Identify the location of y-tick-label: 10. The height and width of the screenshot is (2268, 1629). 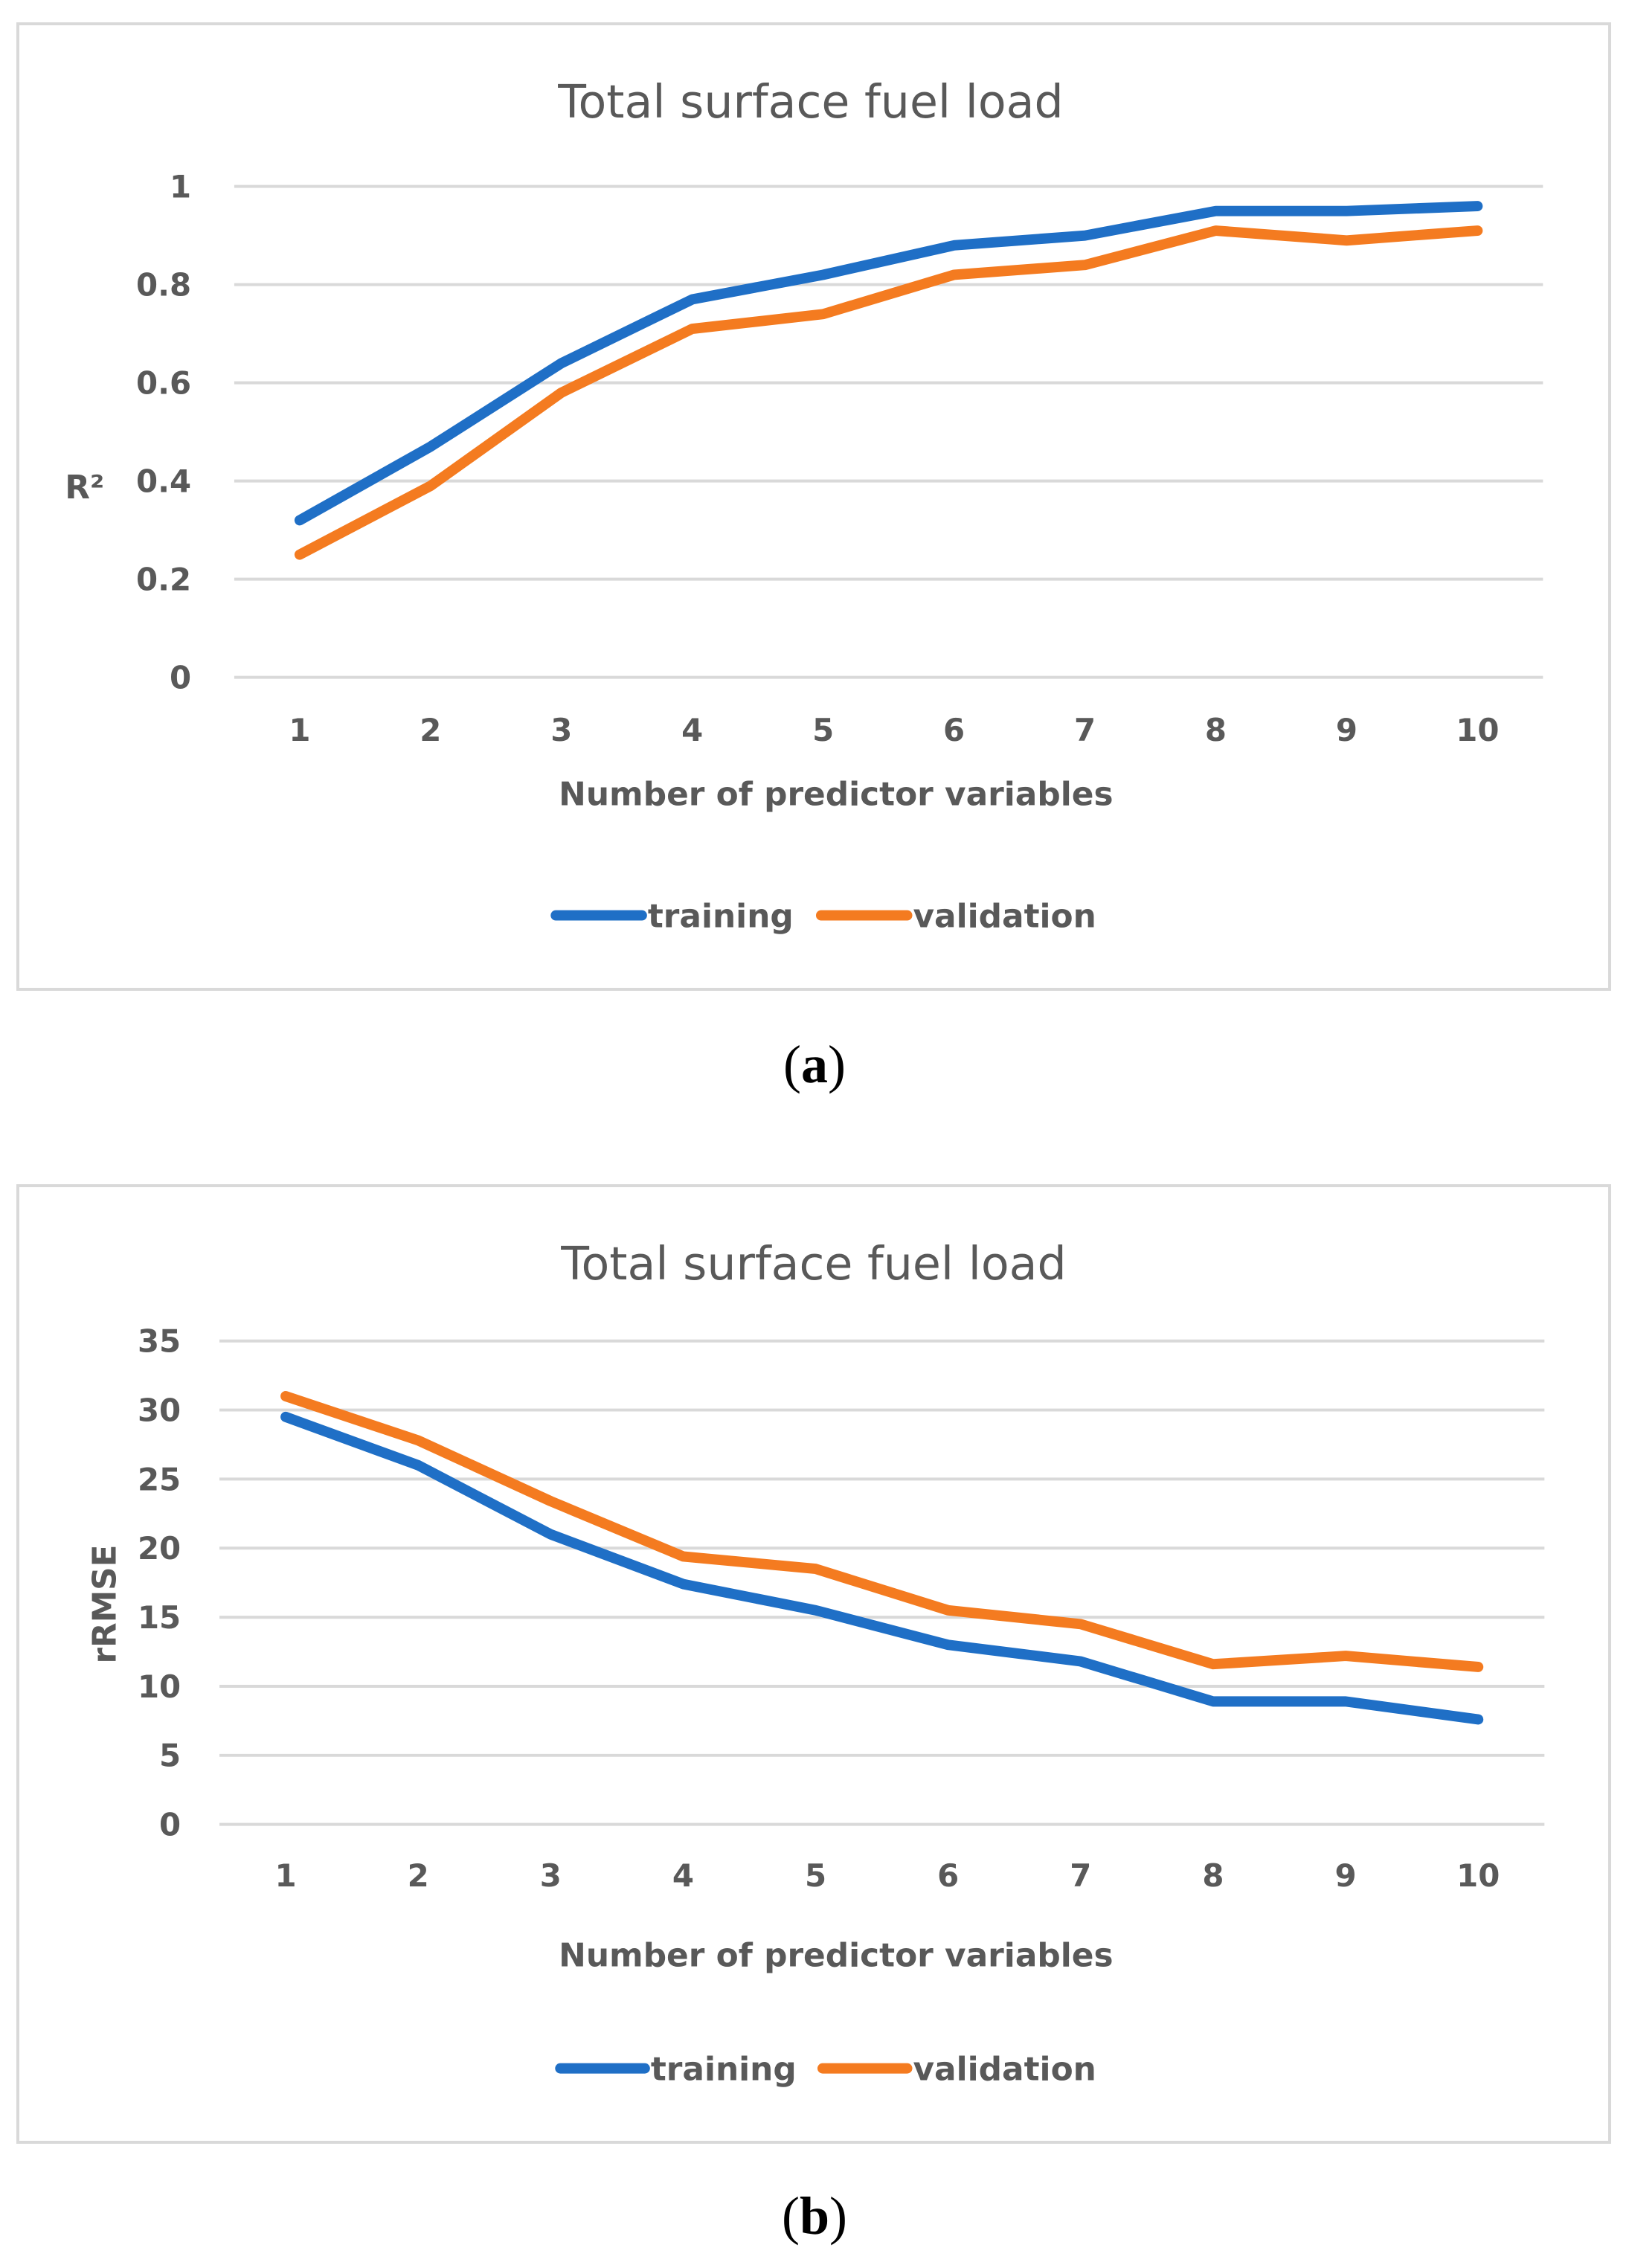
(159, 1687).